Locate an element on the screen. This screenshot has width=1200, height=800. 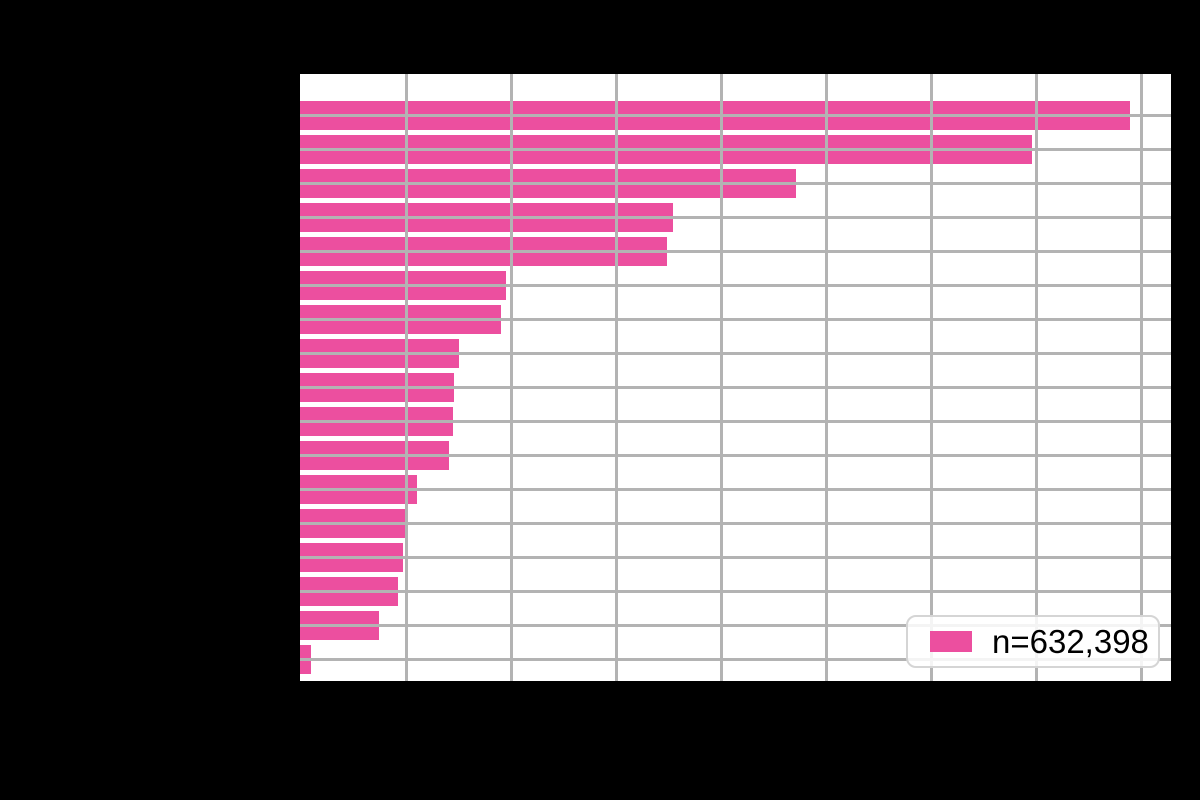
legend-label: n=632,398 is located at coordinates (1070, 641).